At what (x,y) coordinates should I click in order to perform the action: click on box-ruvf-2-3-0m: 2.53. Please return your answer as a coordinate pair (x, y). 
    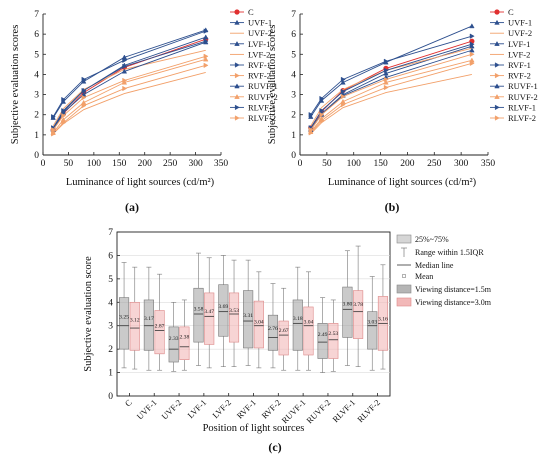
    Looking at the image, I should click on (333, 335).